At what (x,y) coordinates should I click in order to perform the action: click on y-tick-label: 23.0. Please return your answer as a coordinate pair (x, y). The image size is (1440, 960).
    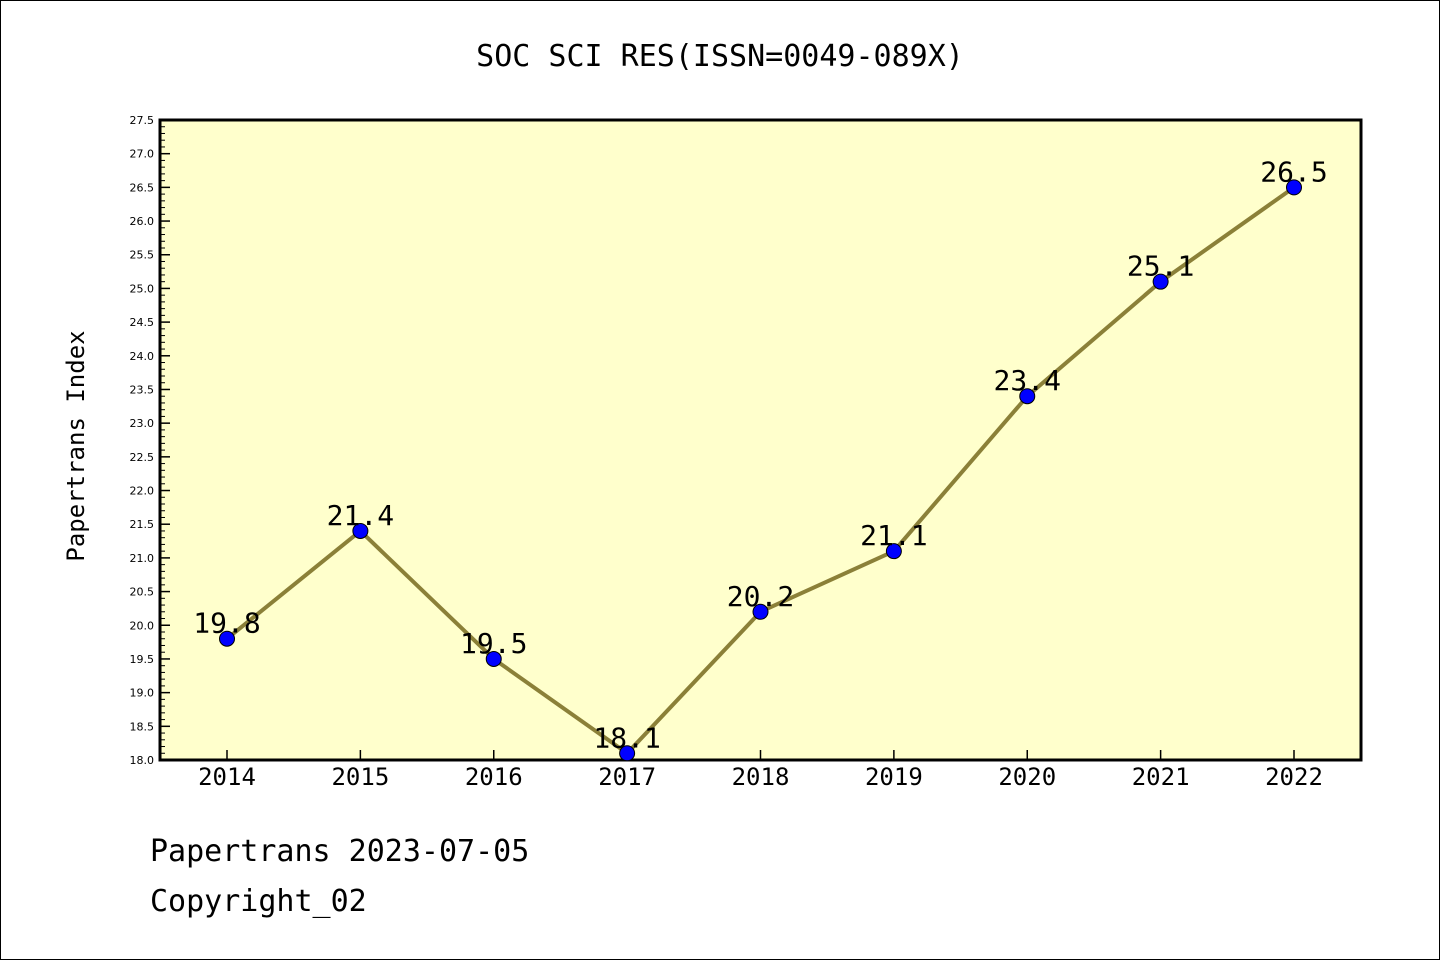
    Looking at the image, I should click on (142, 423).